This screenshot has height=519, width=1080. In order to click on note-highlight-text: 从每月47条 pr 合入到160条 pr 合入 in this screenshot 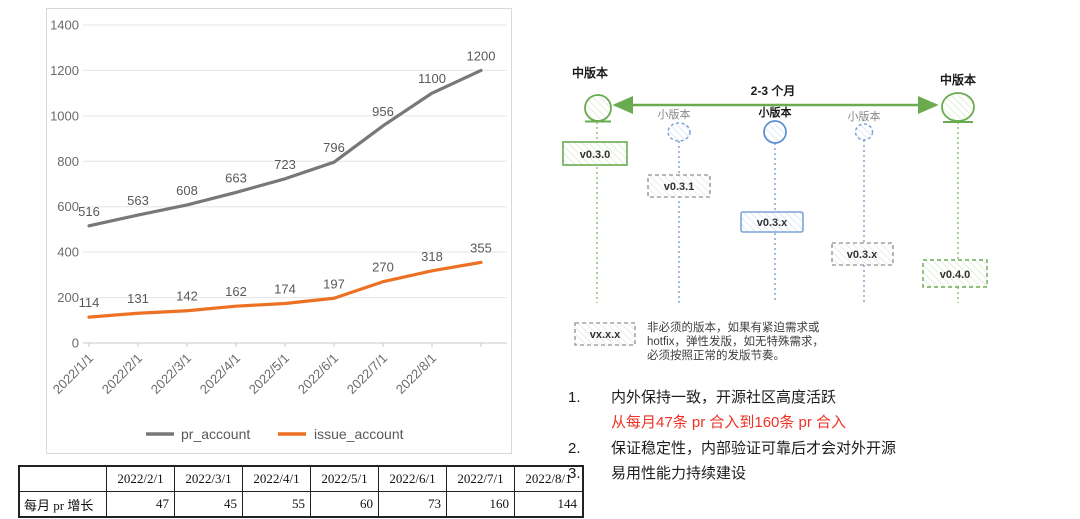, I will do `click(729, 423)`.